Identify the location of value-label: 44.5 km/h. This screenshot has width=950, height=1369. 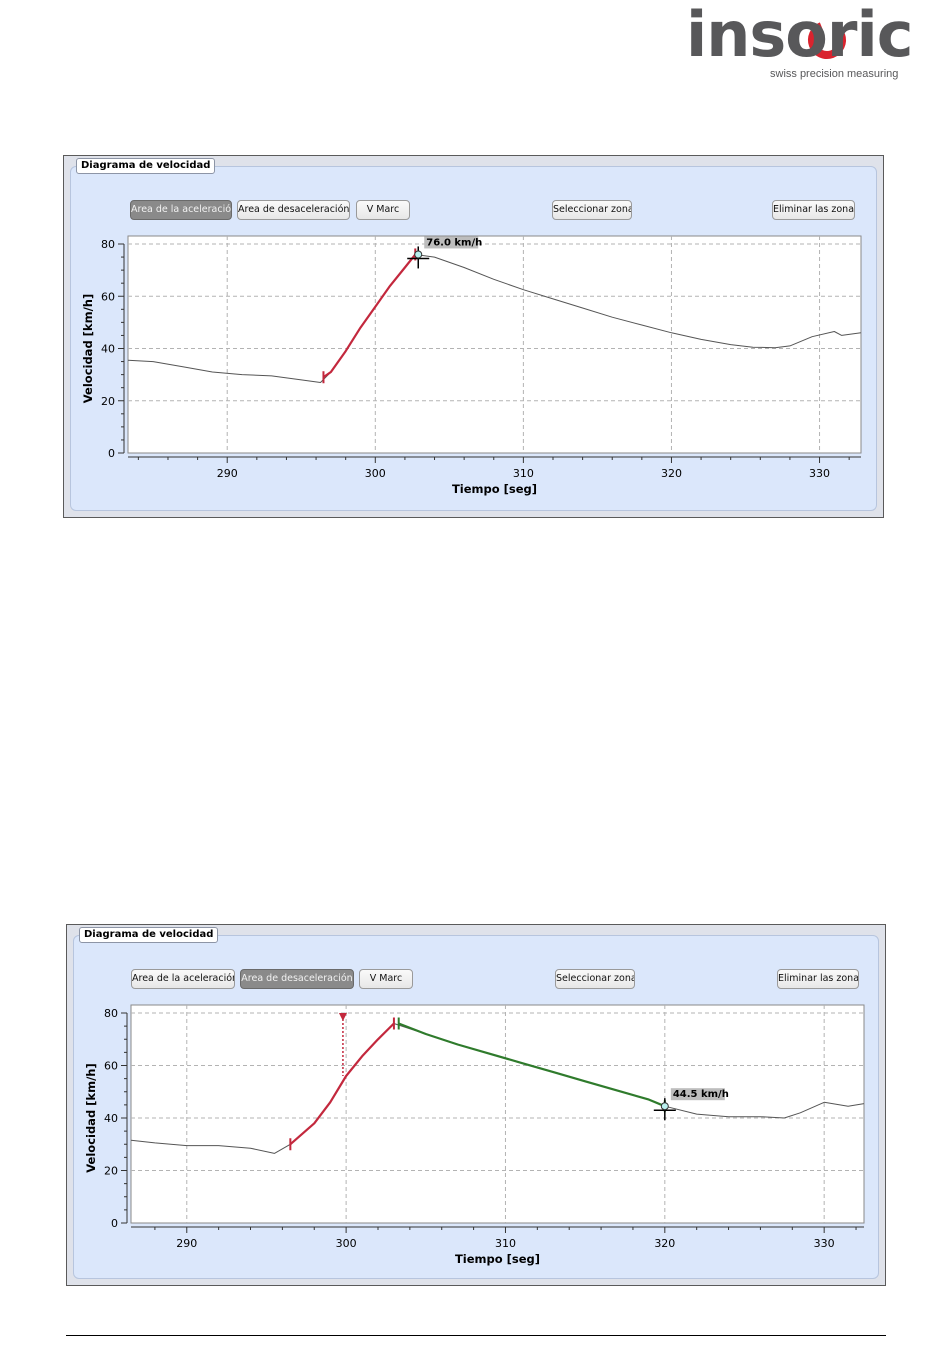
(701, 1094).